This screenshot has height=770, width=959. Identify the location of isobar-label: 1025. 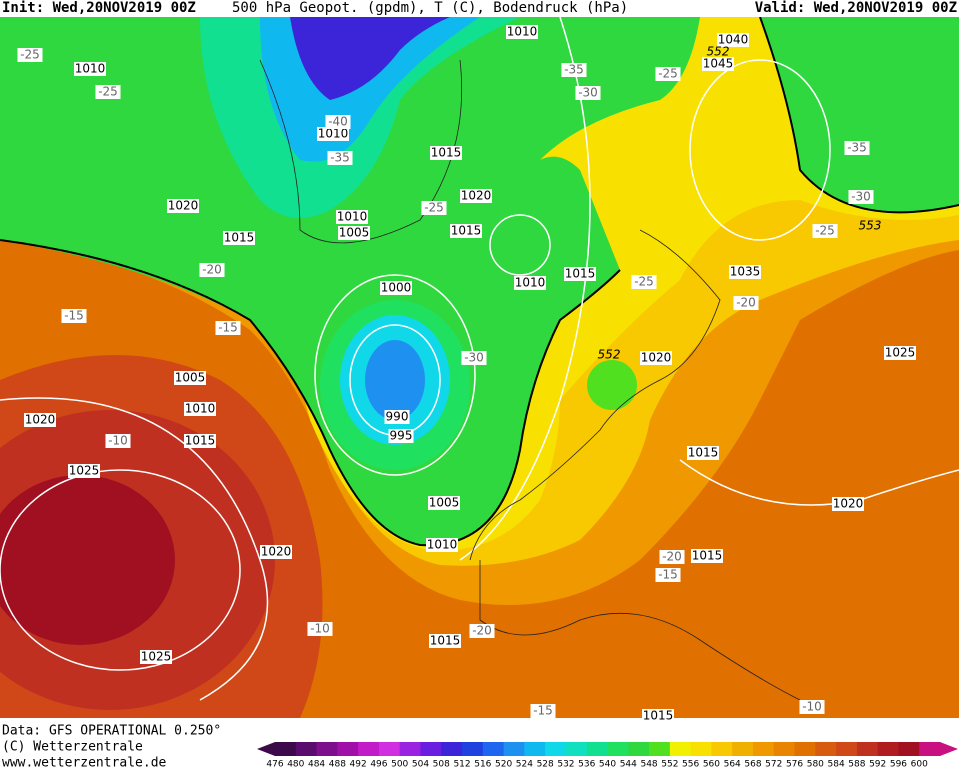
(156, 657).